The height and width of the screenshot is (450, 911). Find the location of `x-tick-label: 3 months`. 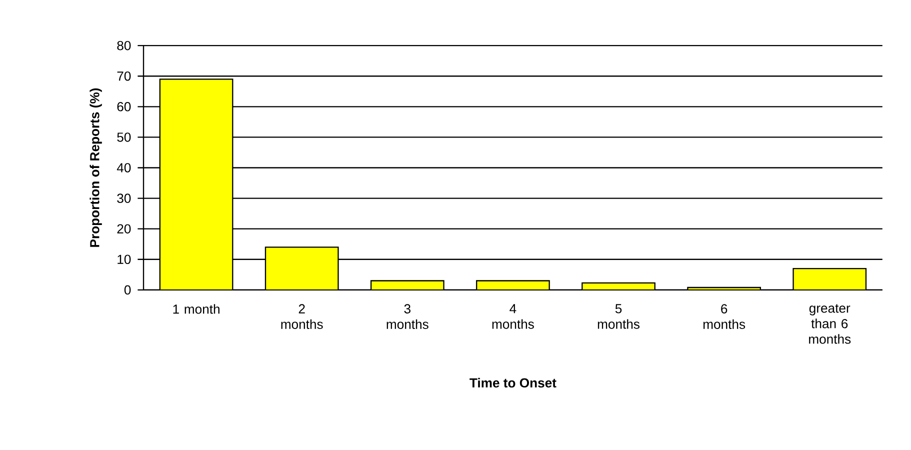

x-tick-label: 3 months is located at coordinates (407, 316).